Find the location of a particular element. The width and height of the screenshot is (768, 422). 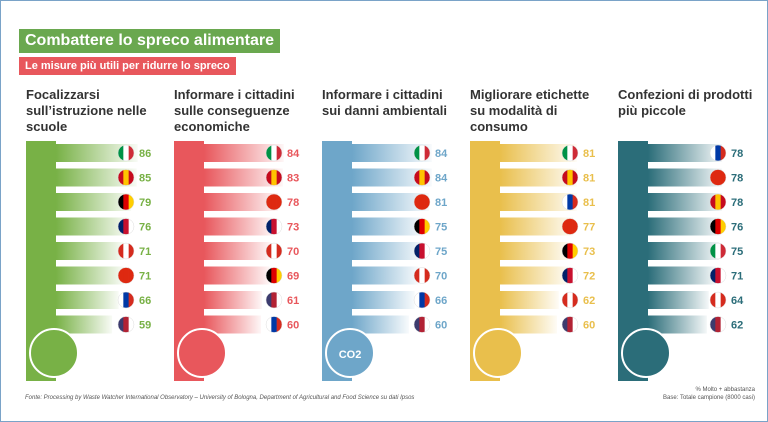

value-label: 72 is located at coordinates (589, 276).